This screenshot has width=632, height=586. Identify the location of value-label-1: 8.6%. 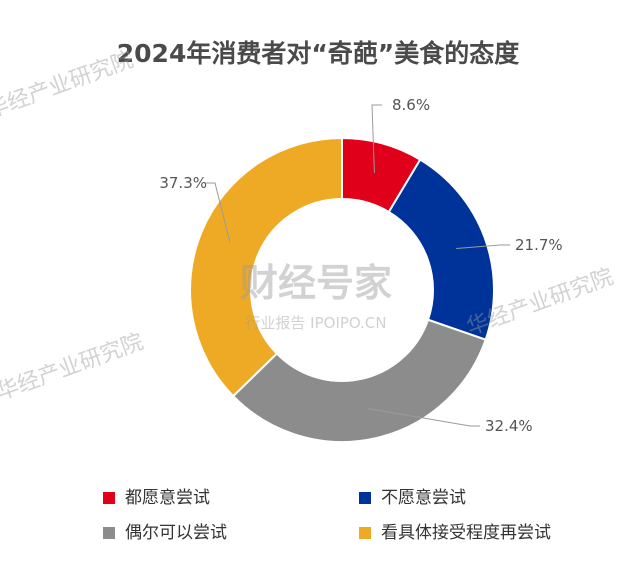
(411, 105).